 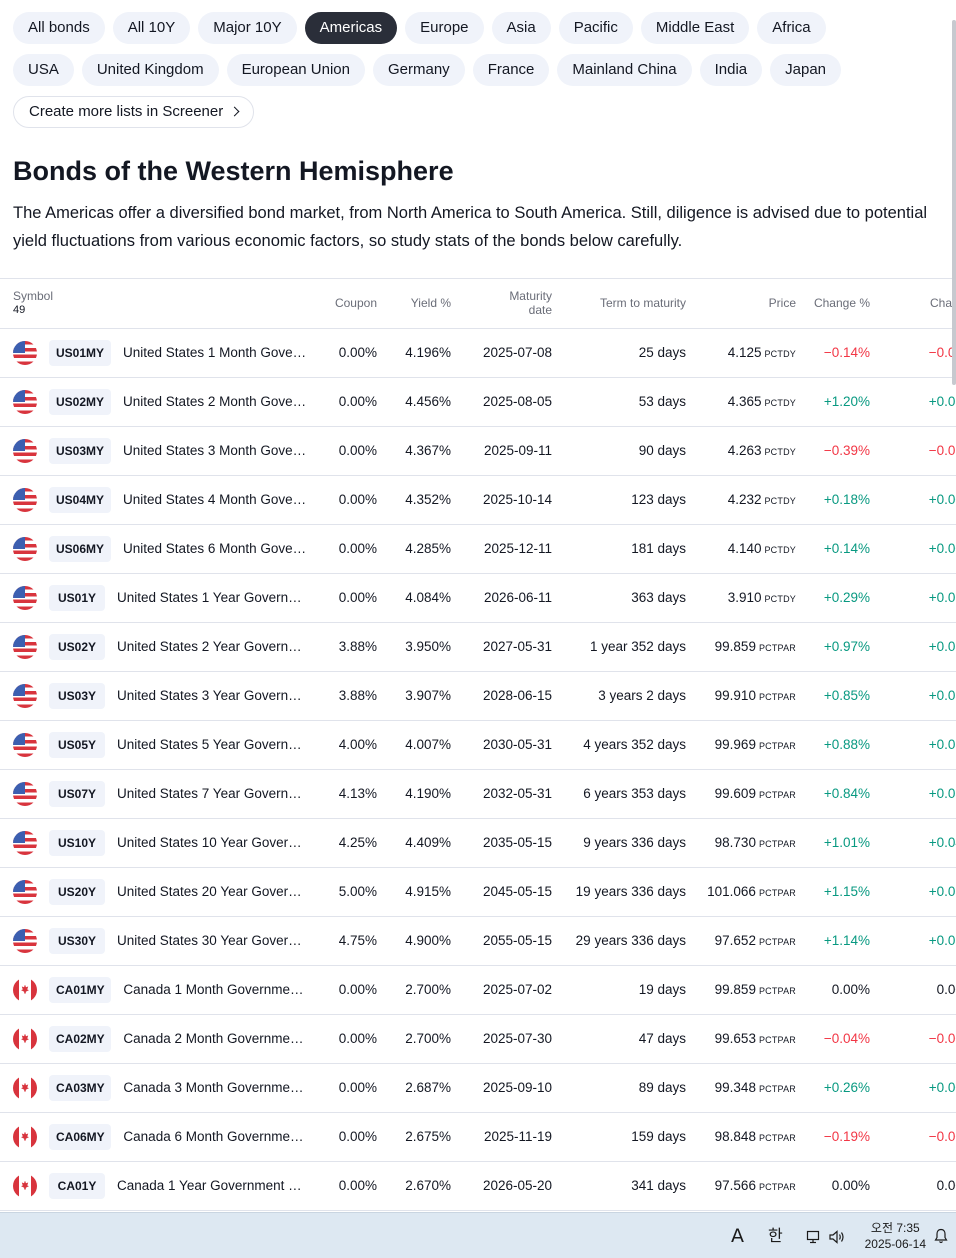 What do you see at coordinates (814, 1235) in the screenshot?
I see `network-icon` at bounding box center [814, 1235].